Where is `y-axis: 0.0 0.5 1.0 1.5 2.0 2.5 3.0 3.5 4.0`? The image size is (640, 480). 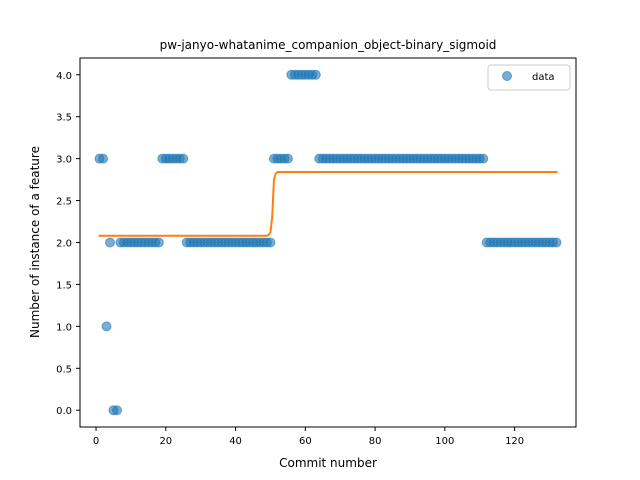 y-axis: 0.0 0.5 1.0 1.5 2.0 2.5 3.0 3.5 4.0 is located at coordinates (68, 244).